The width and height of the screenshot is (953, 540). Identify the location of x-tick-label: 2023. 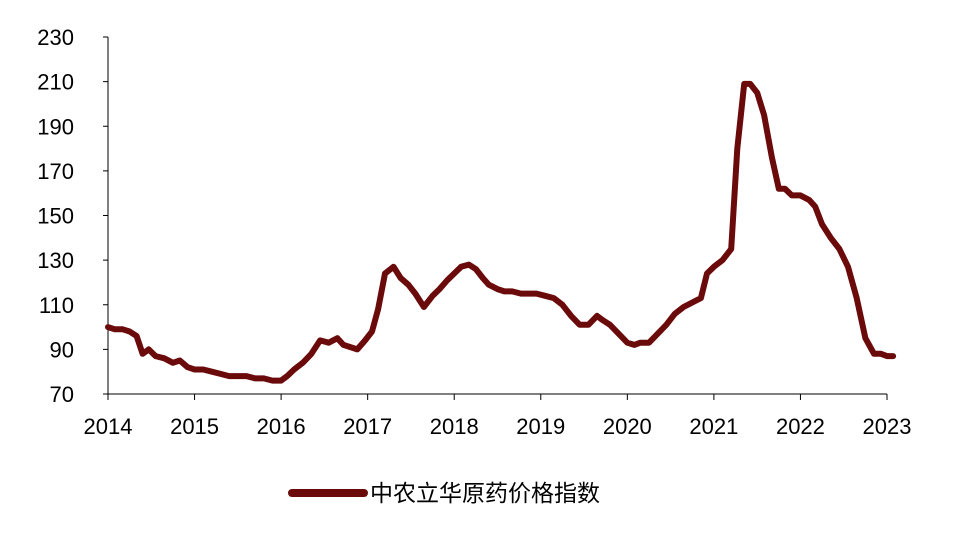
(887, 426).